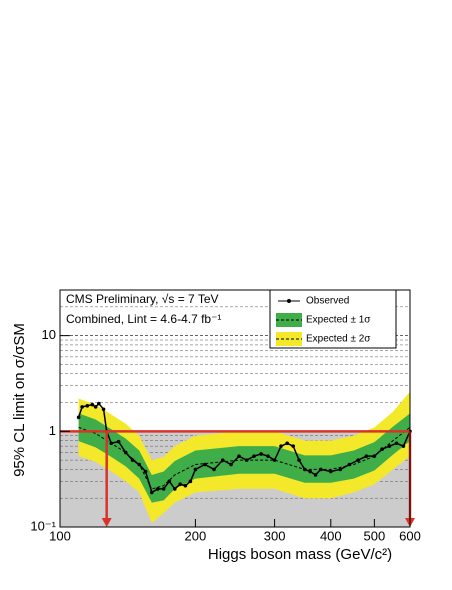  What do you see at coordinates (49, 334) in the screenshot?
I see `y-tick-label: 10` at bounding box center [49, 334].